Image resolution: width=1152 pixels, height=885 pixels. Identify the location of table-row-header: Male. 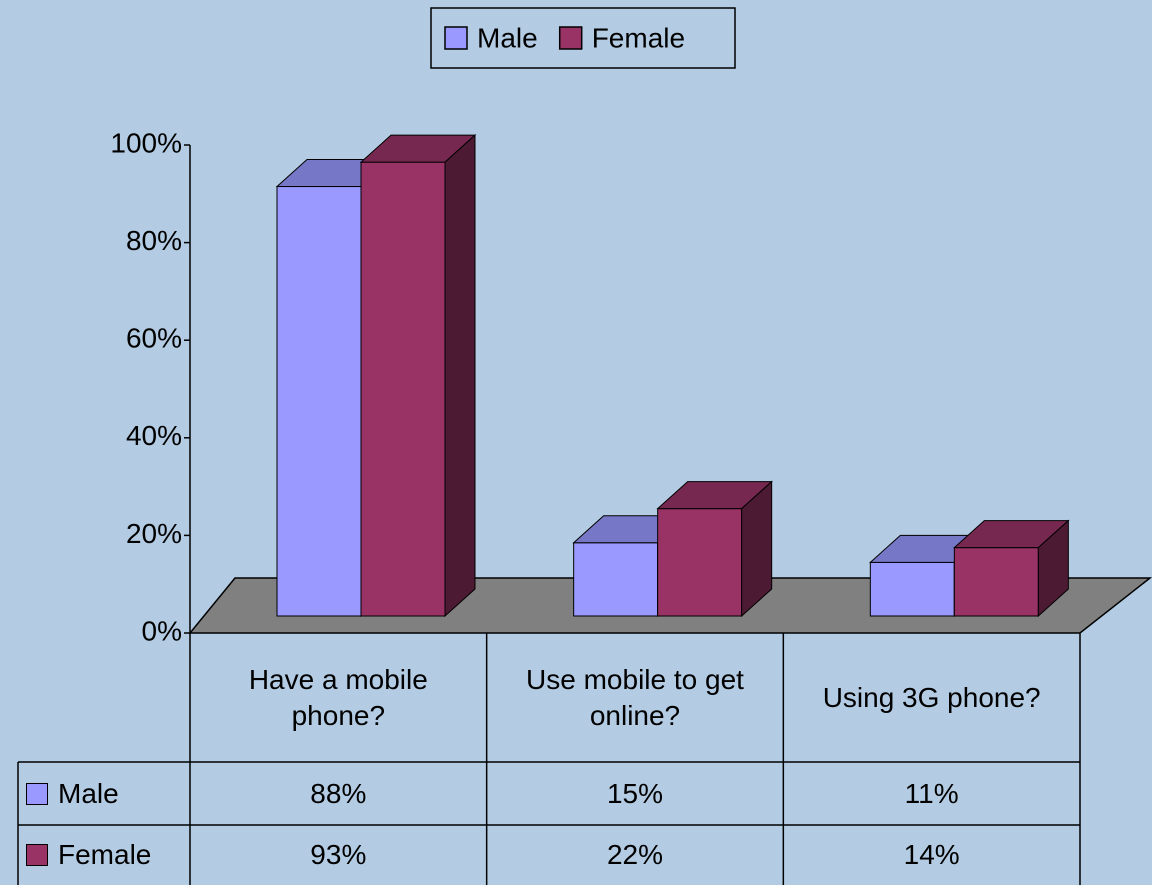
(104, 793).